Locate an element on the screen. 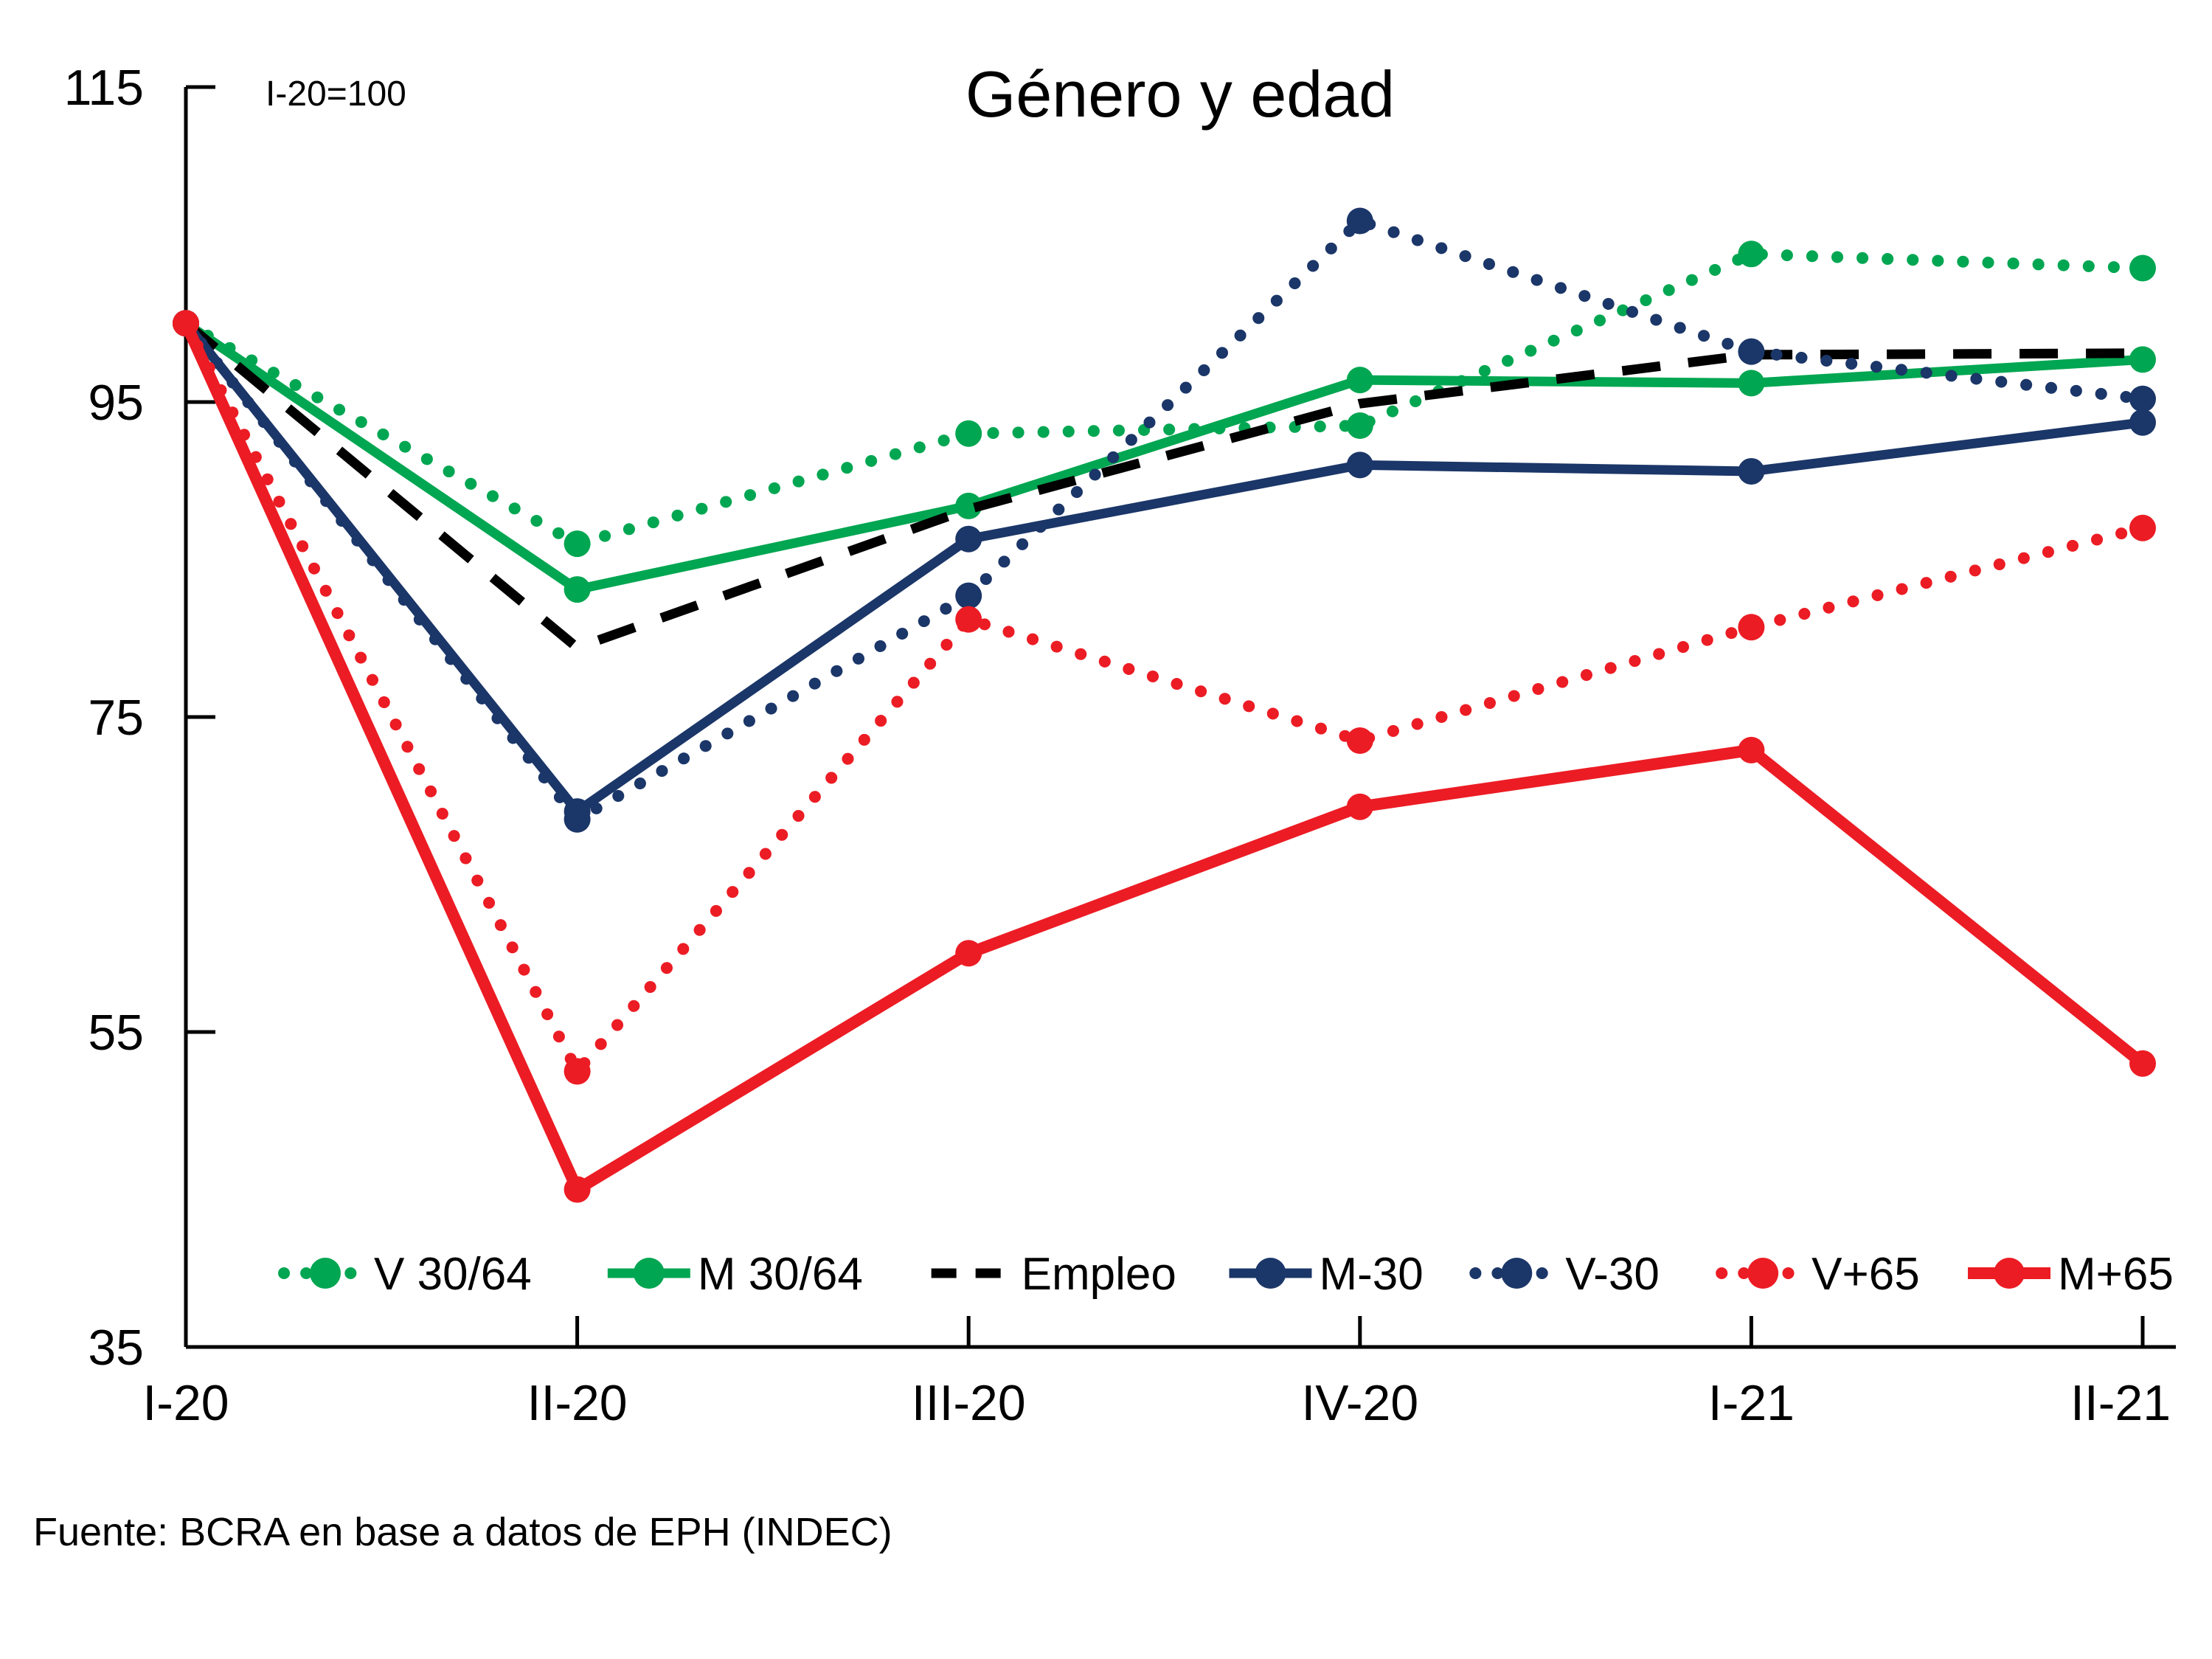 The height and width of the screenshot is (1659, 2212). legend-item-empleo: Empleo is located at coordinates (1054, 1274).